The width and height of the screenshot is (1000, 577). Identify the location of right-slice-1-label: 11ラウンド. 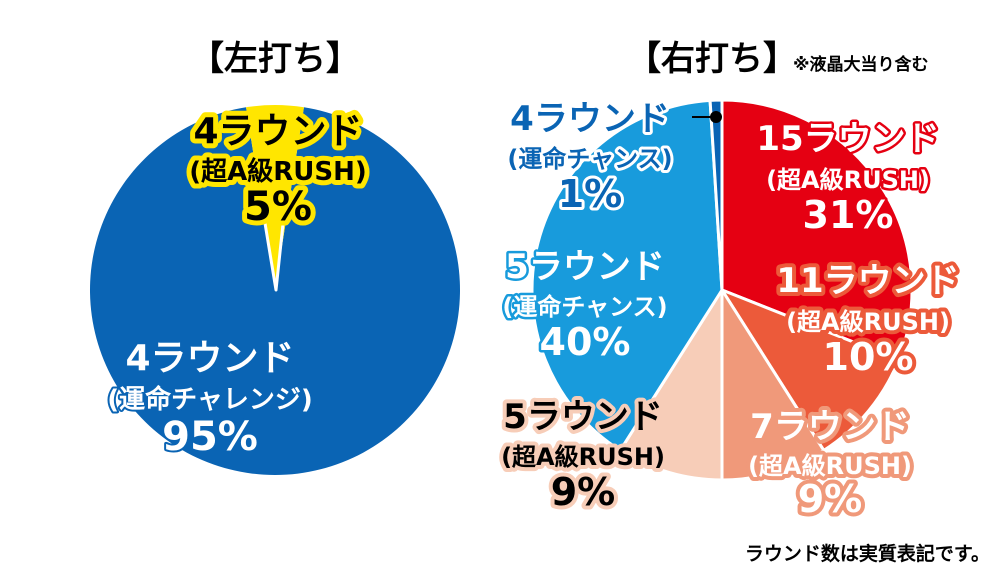
(867, 281).